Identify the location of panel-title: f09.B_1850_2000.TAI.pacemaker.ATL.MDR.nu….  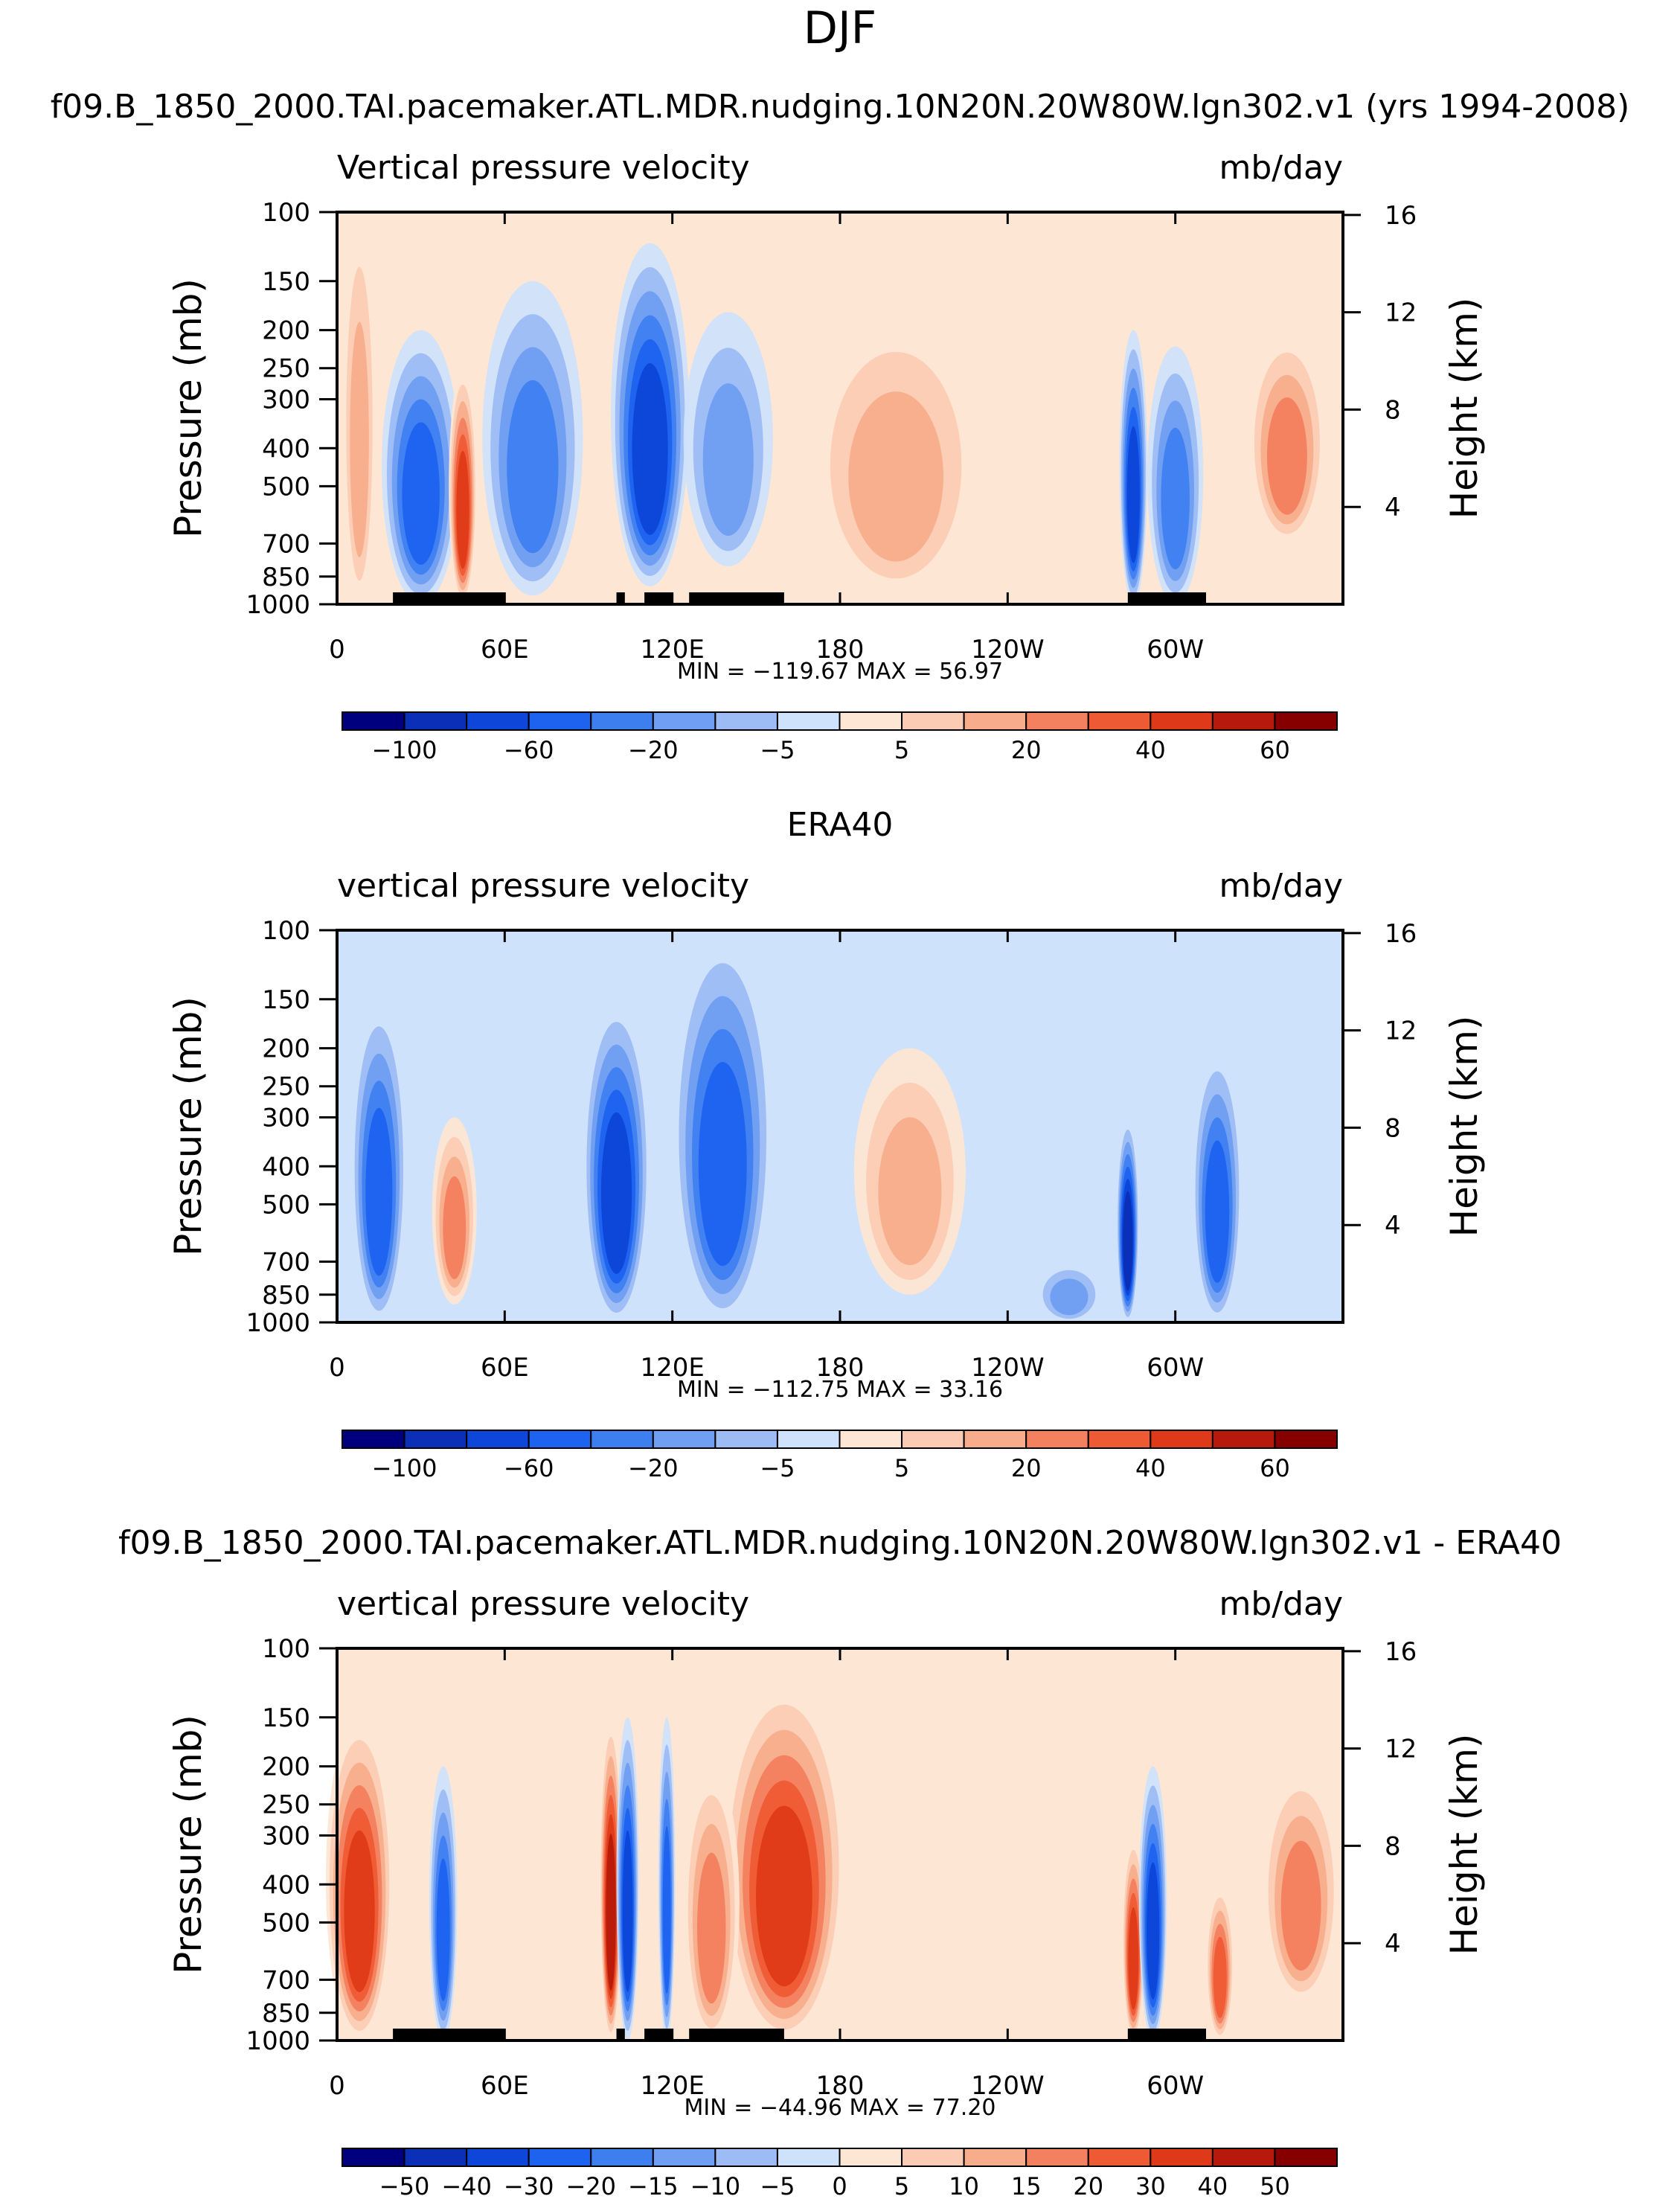
(840, 107).